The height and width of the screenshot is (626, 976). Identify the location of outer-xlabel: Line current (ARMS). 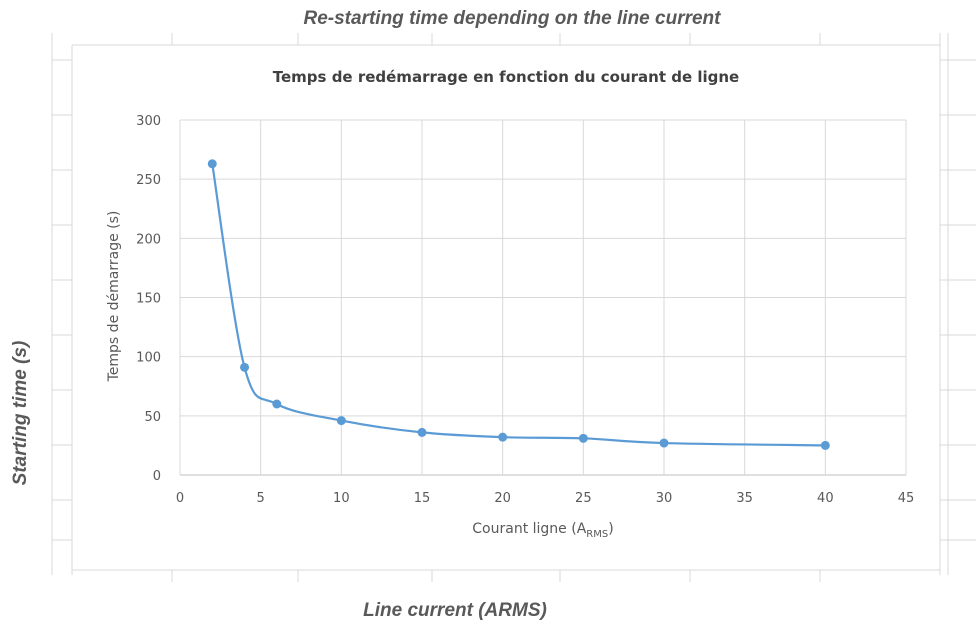
(455, 610).